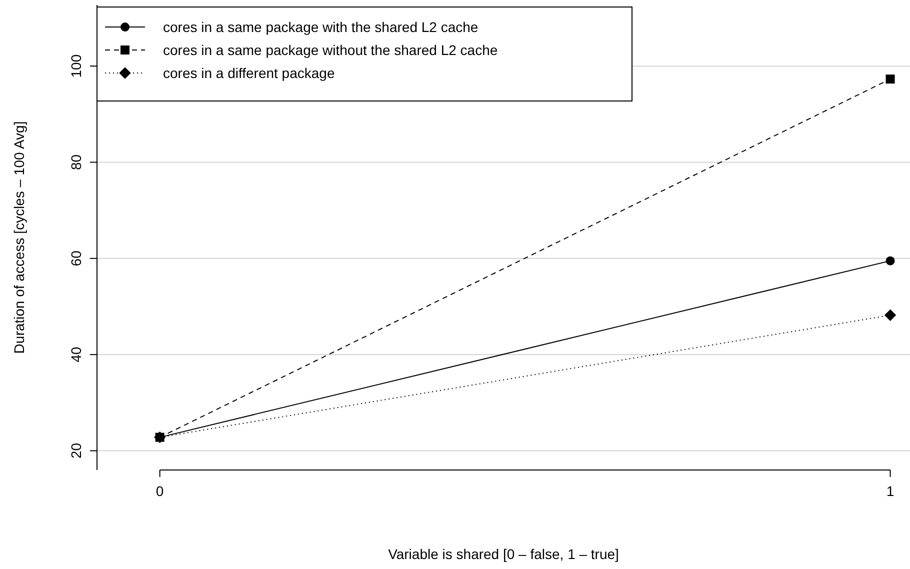 The width and height of the screenshot is (910, 569). I want to click on legend-label: cores in a same package without the shared L2 cache, so click(330, 50).